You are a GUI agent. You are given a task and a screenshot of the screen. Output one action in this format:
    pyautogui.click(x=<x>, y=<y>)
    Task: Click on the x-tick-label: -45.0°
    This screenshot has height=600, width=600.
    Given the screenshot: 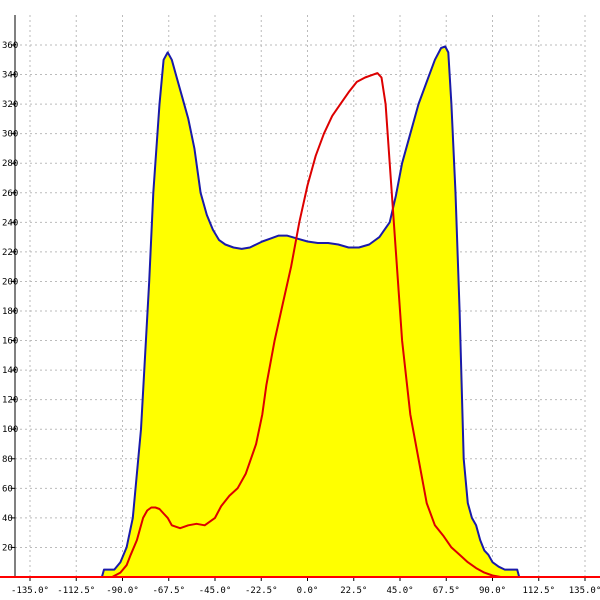 What is the action you would take?
    pyautogui.click(x=215, y=591)
    